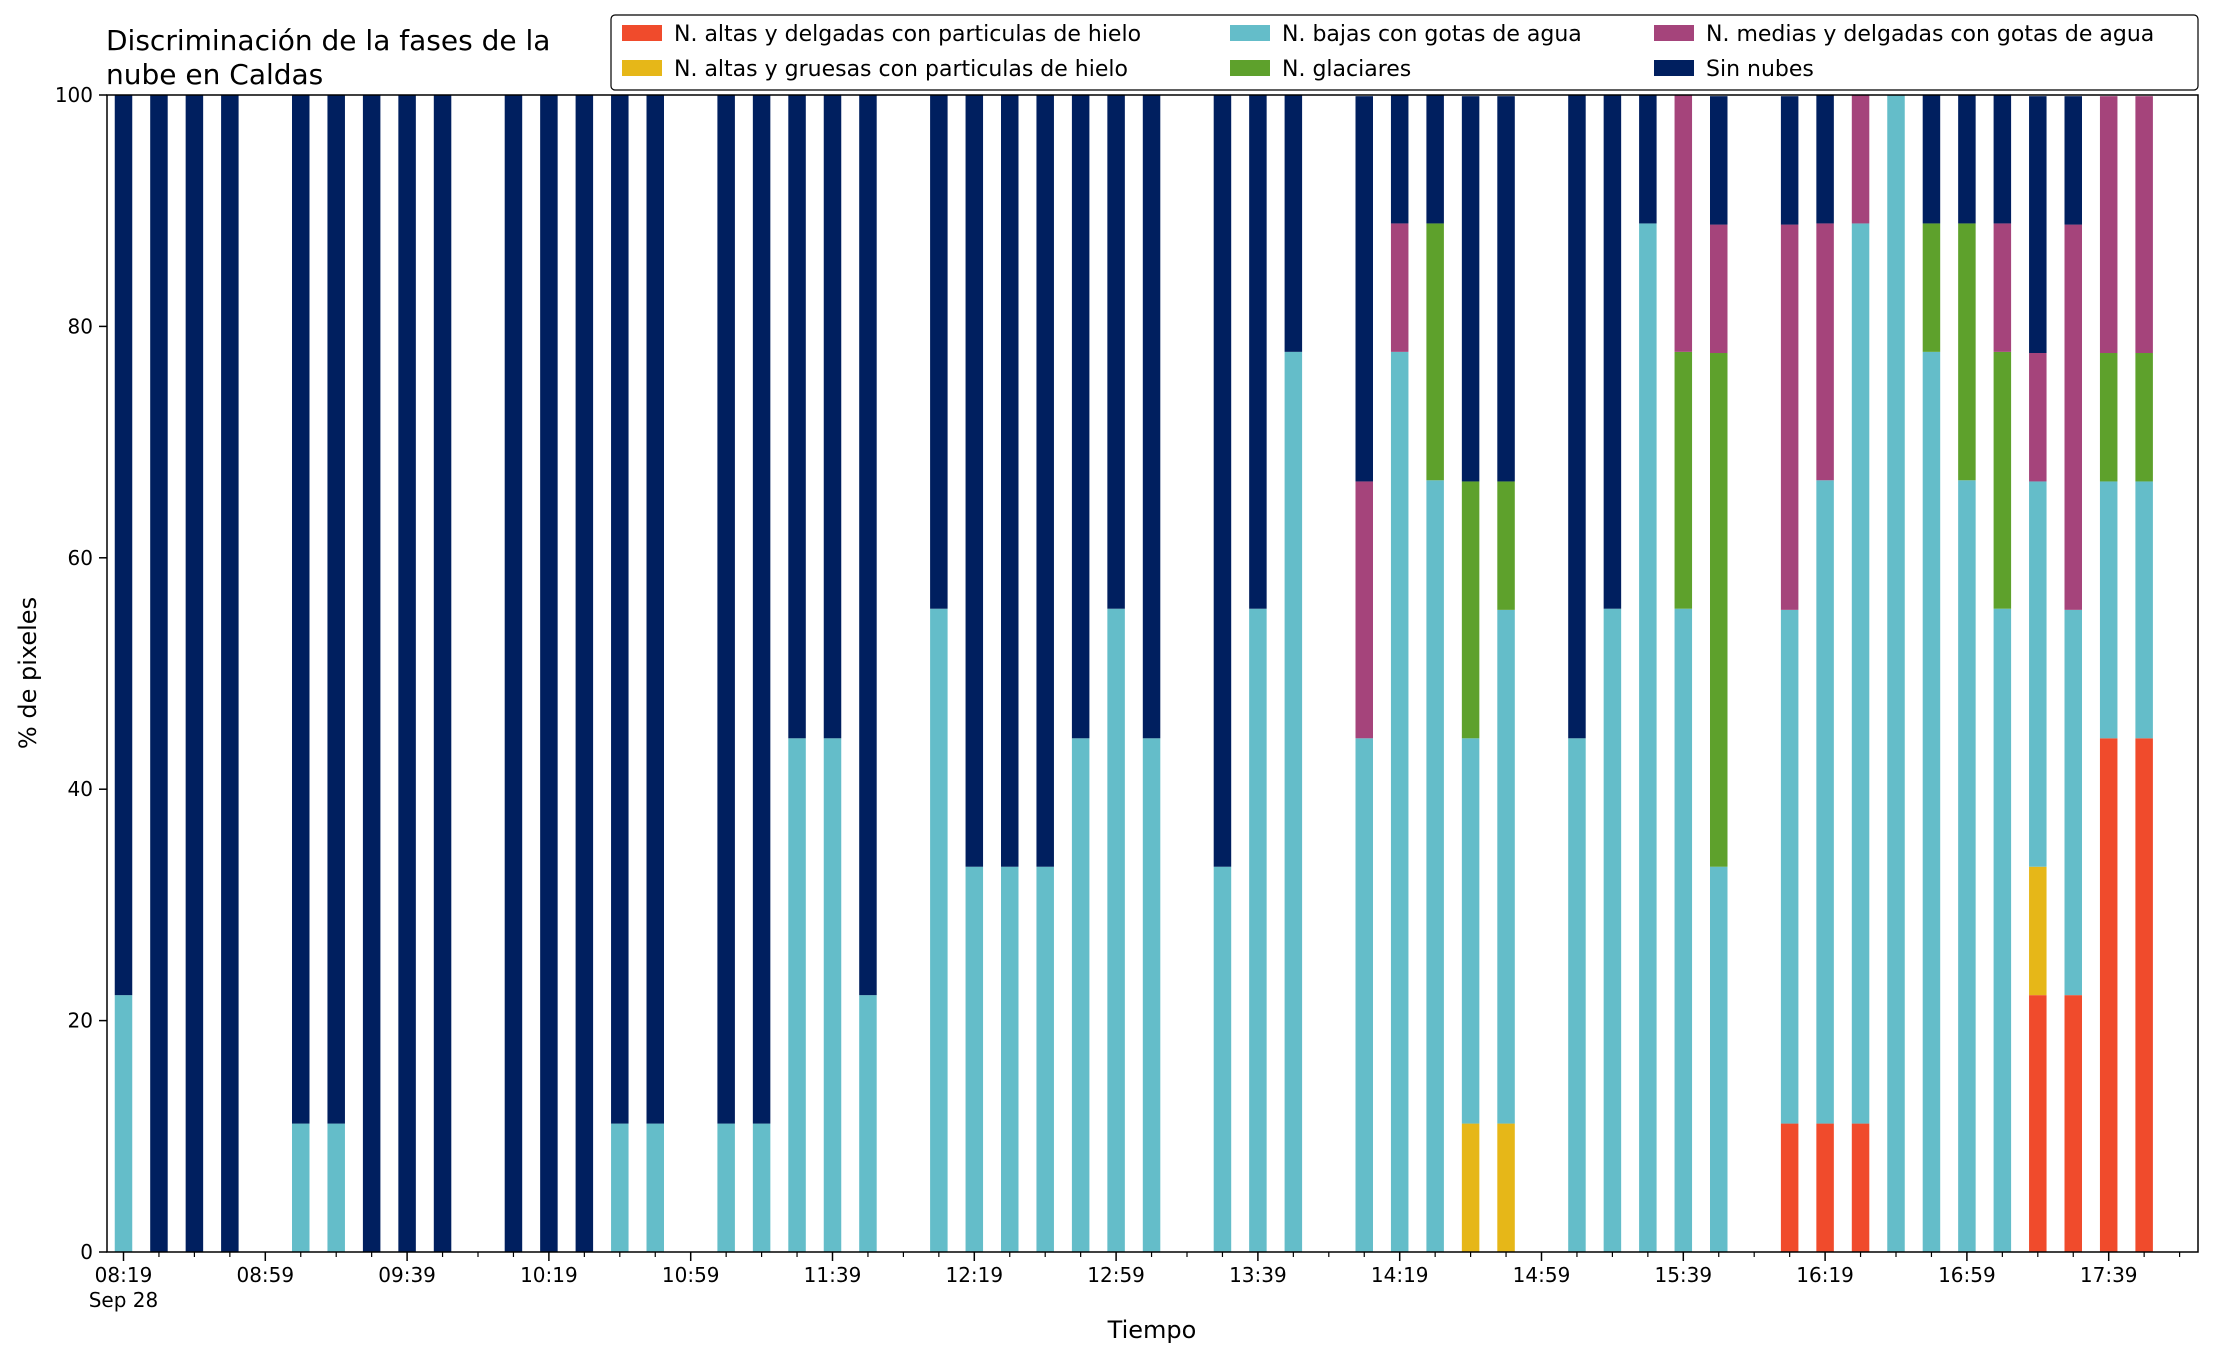 The height and width of the screenshot is (1355, 2216). What do you see at coordinates (549, 1275) in the screenshot?
I see `x-tick-label: 10:19` at bounding box center [549, 1275].